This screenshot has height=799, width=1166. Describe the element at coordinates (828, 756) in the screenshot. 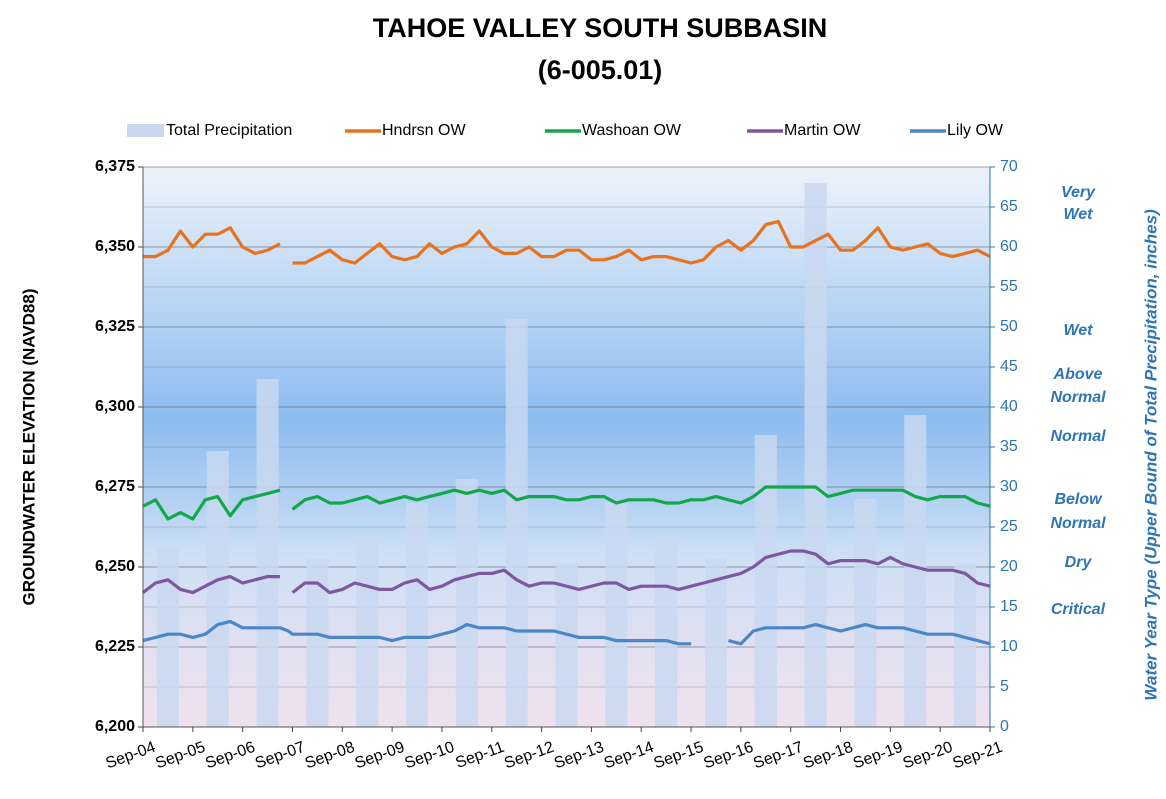

I see `x-tick-label: Sep-18` at that location.